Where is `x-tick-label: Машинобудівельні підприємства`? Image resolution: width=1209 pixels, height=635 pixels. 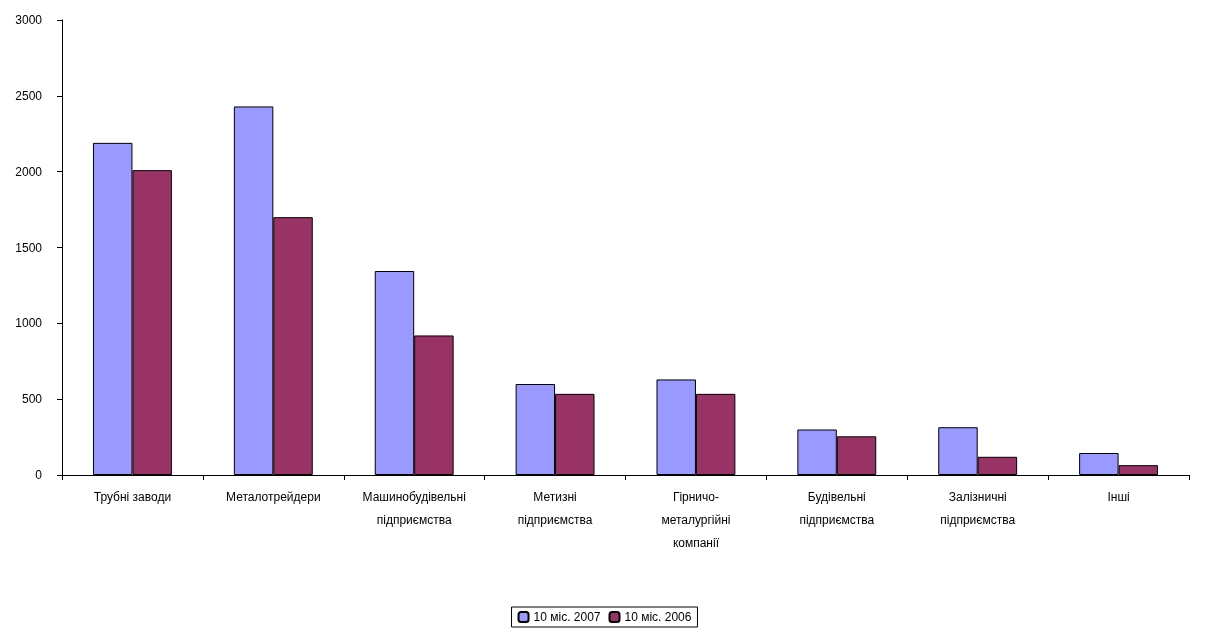 x-tick-label: Машинобудівельні підприємства is located at coordinates (414, 508).